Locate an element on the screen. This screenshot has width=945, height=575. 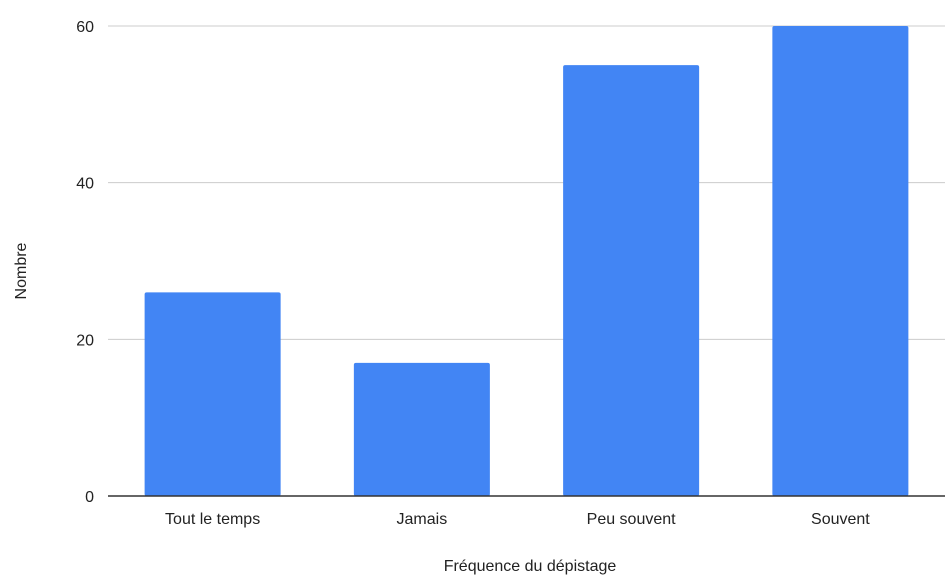
x-tick-label: Peu souvent is located at coordinates (632, 519).